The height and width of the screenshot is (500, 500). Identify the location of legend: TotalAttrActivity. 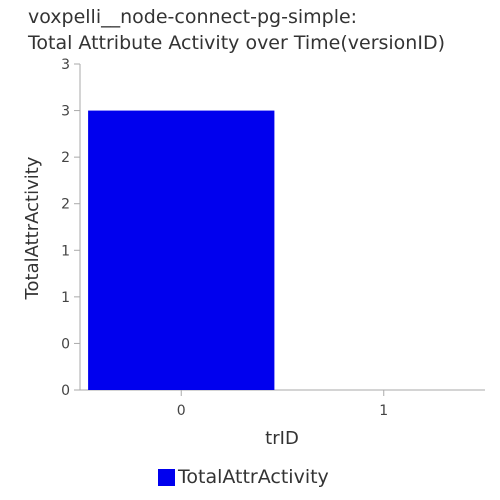
(243, 477).